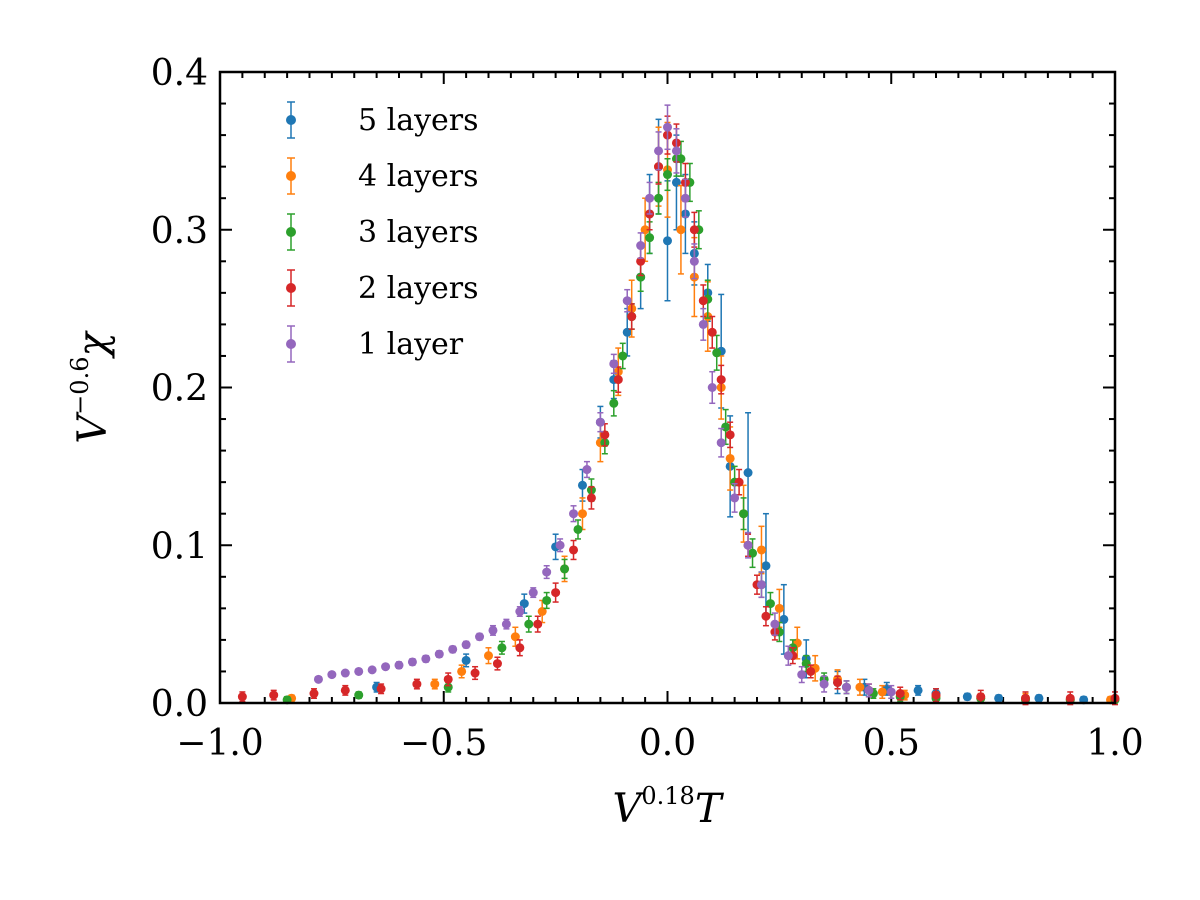 The width and height of the screenshot is (1200, 900). What do you see at coordinates (668, 807) in the screenshot?
I see `x-axis-label: V0.18T` at bounding box center [668, 807].